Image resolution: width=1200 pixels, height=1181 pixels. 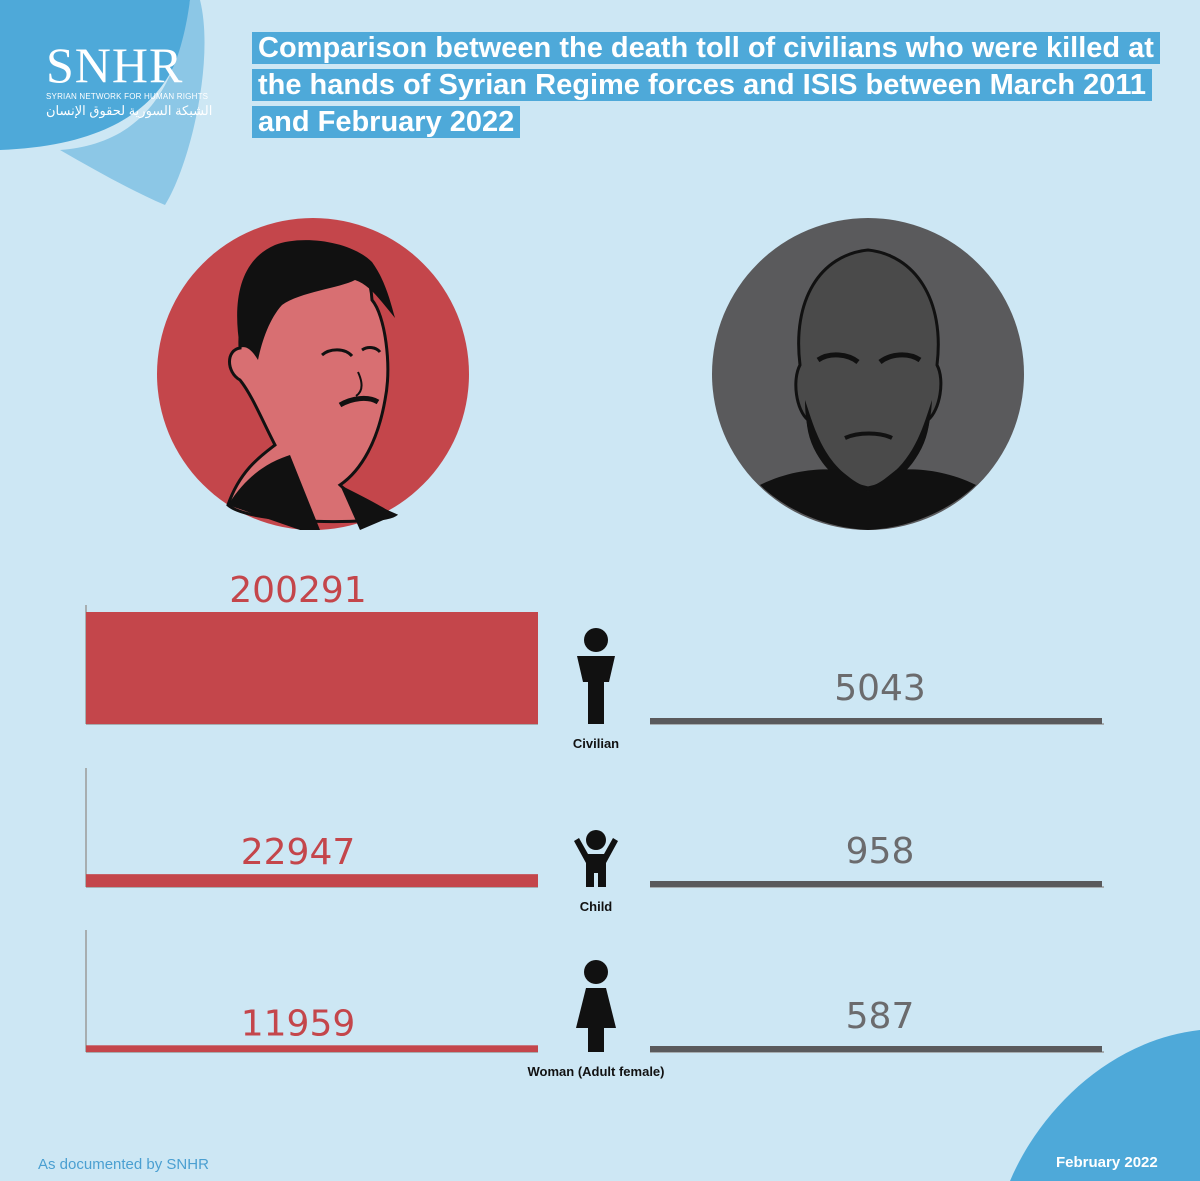 What do you see at coordinates (313, 374) in the screenshot?
I see `regime-portrait` at bounding box center [313, 374].